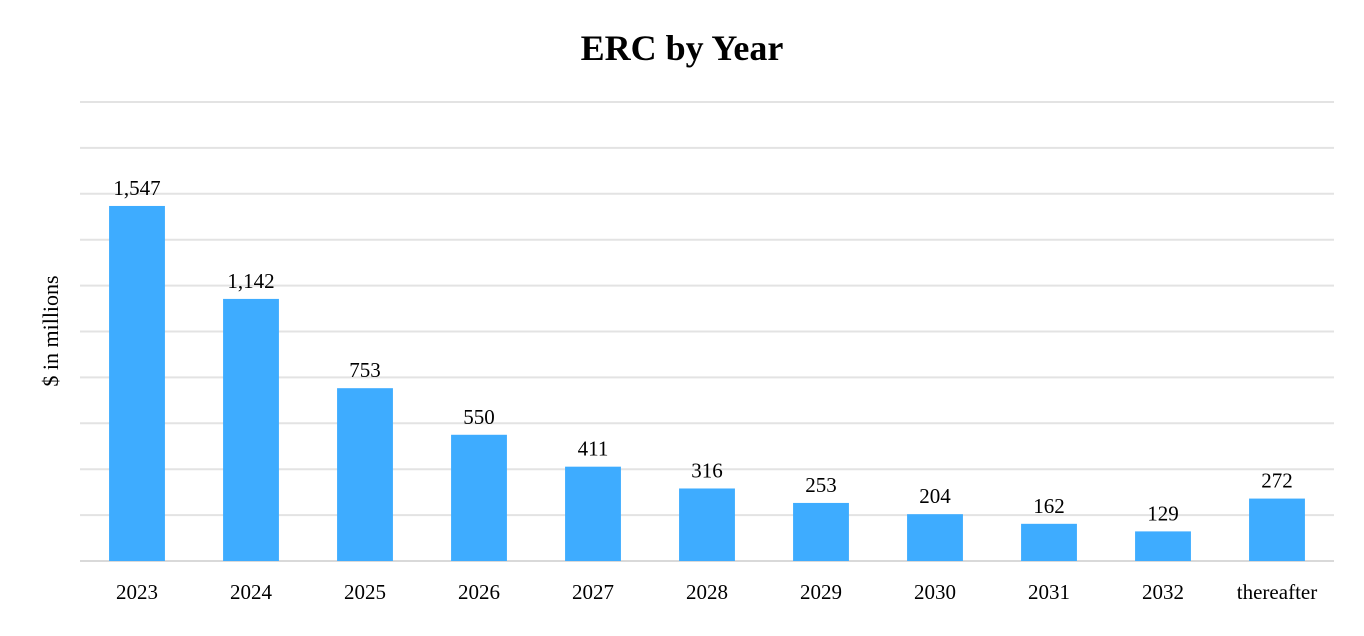  What do you see at coordinates (479, 592) in the screenshot?
I see `x-tick-2026: 2026` at bounding box center [479, 592].